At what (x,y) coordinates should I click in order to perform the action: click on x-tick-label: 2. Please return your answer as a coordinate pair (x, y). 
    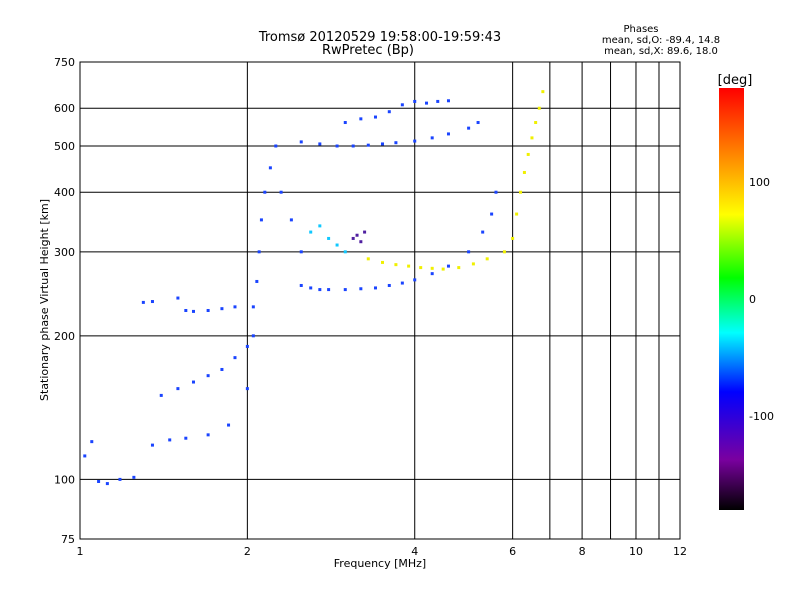
    Looking at the image, I should click on (247, 551).